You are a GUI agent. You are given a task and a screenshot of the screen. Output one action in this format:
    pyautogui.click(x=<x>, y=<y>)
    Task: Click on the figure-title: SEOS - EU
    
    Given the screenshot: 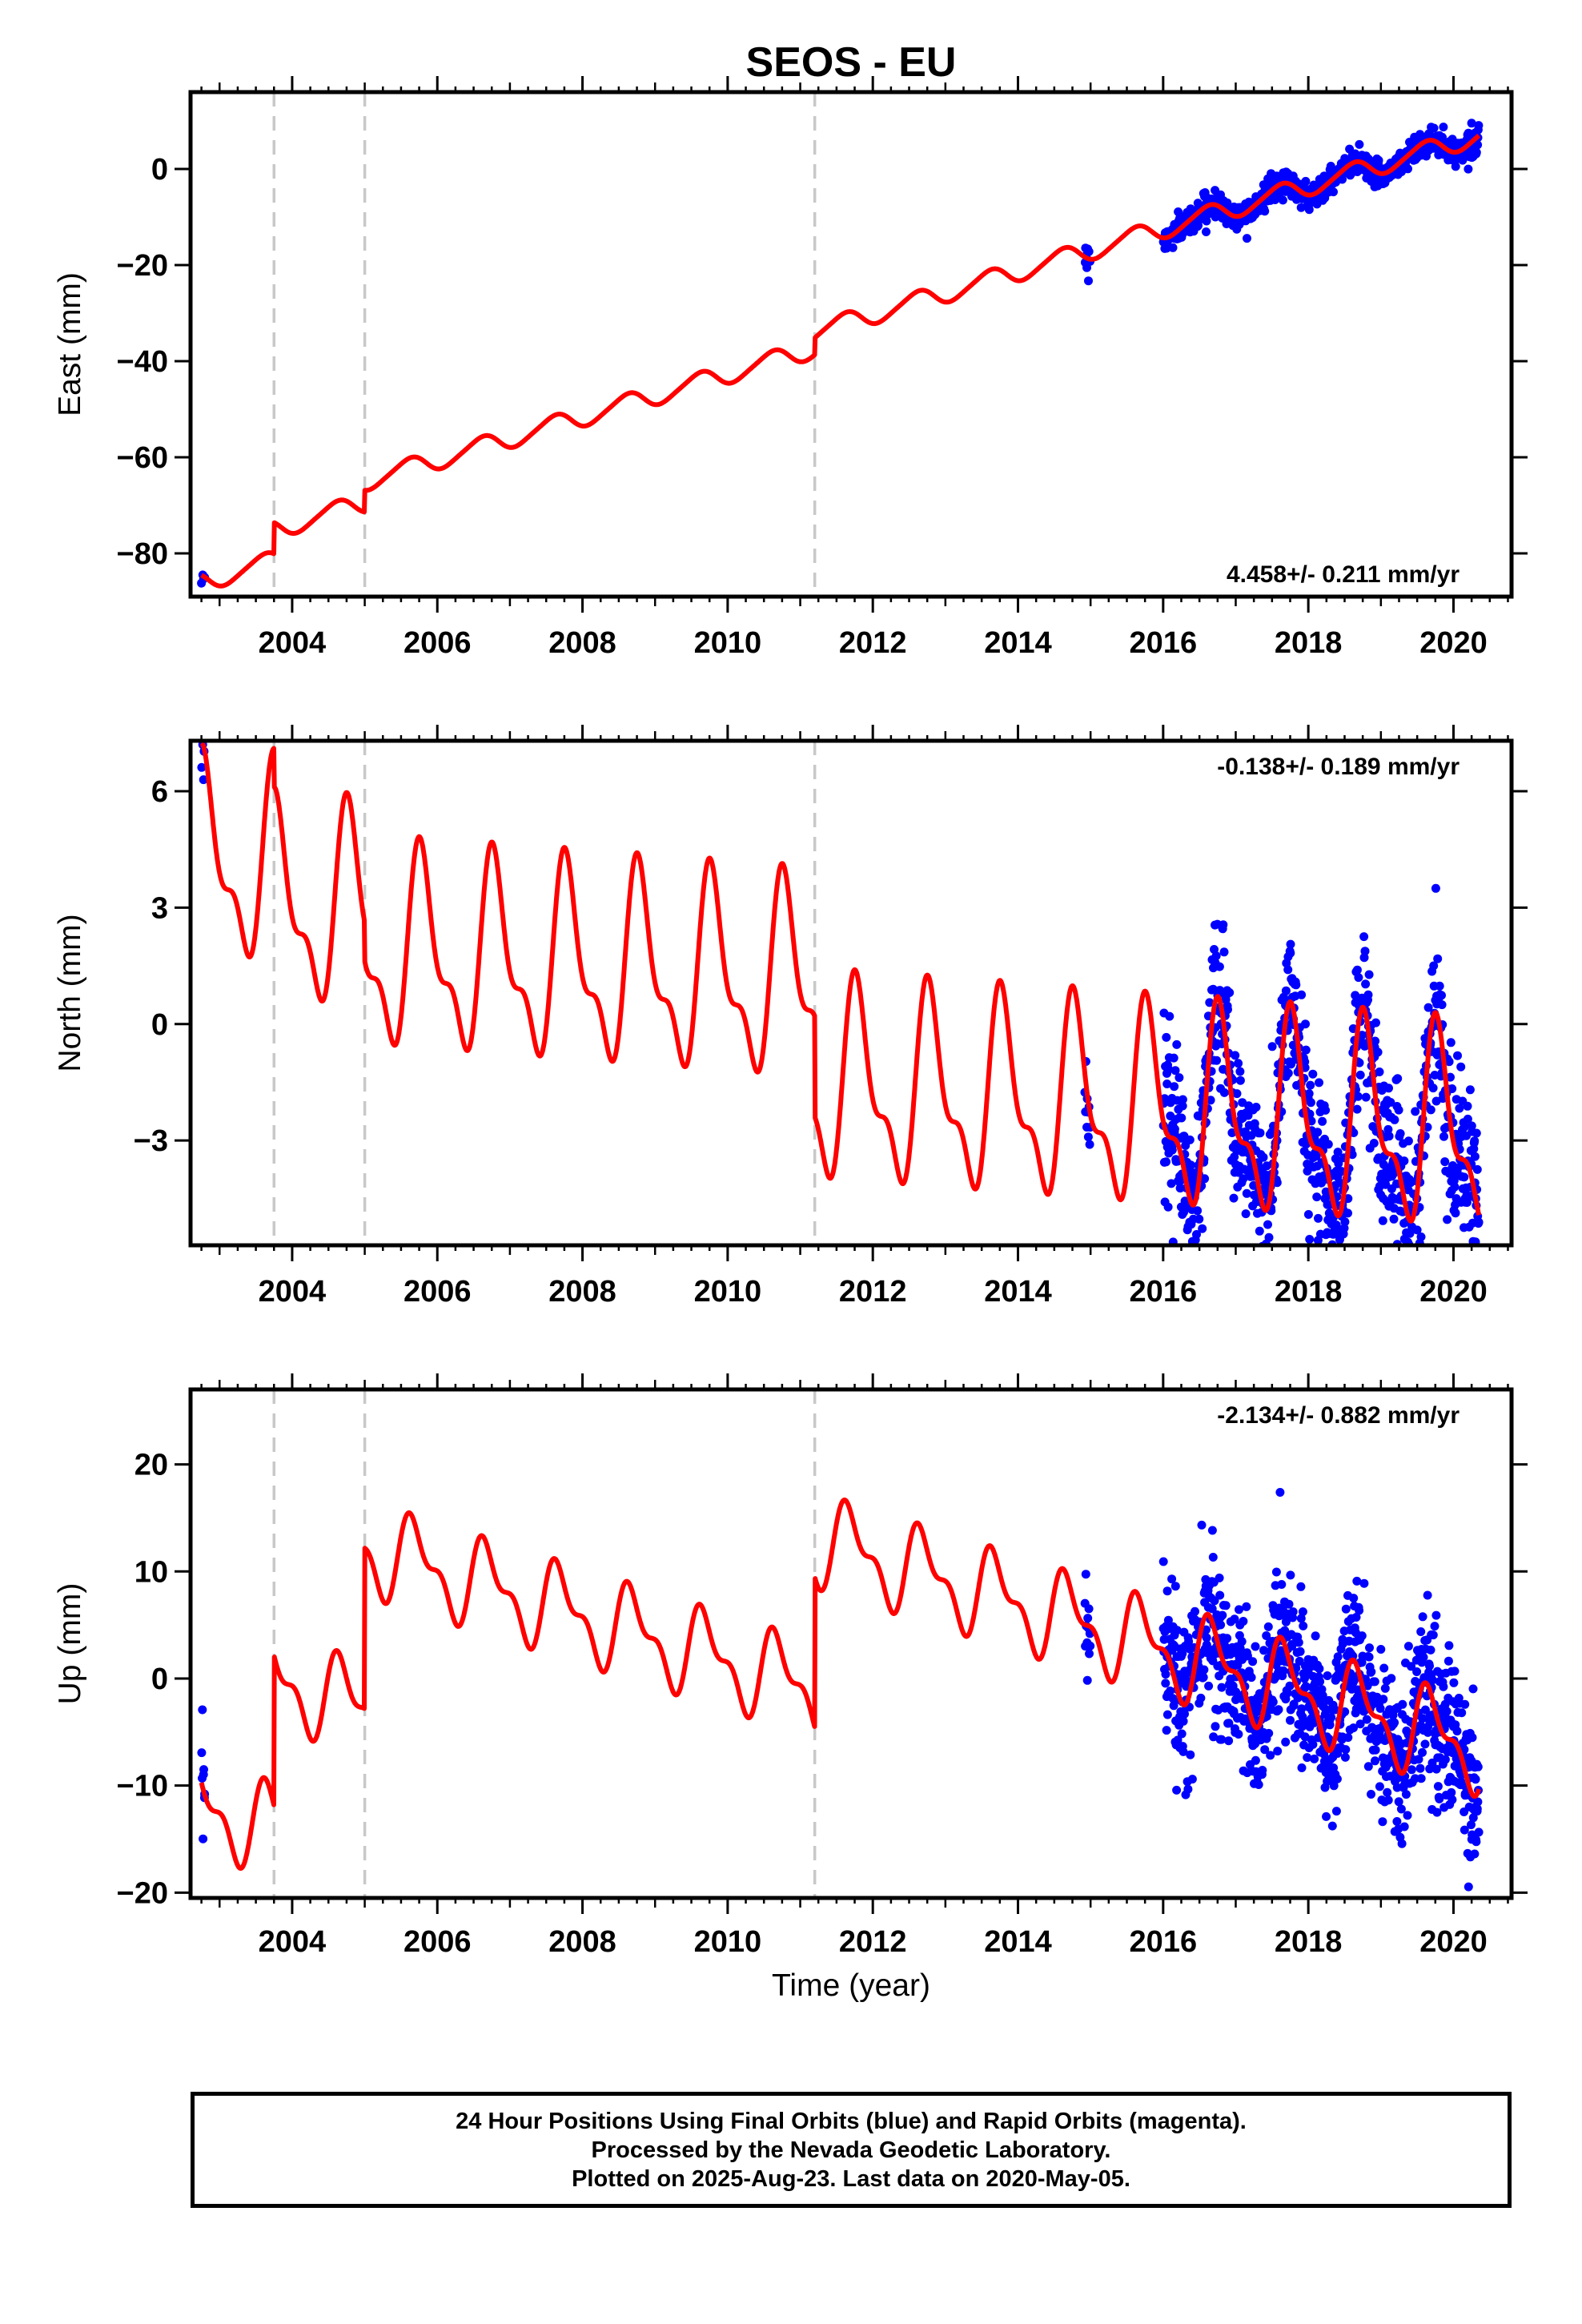 What is the action you would take?
    pyautogui.click(x=851, y=62)
    